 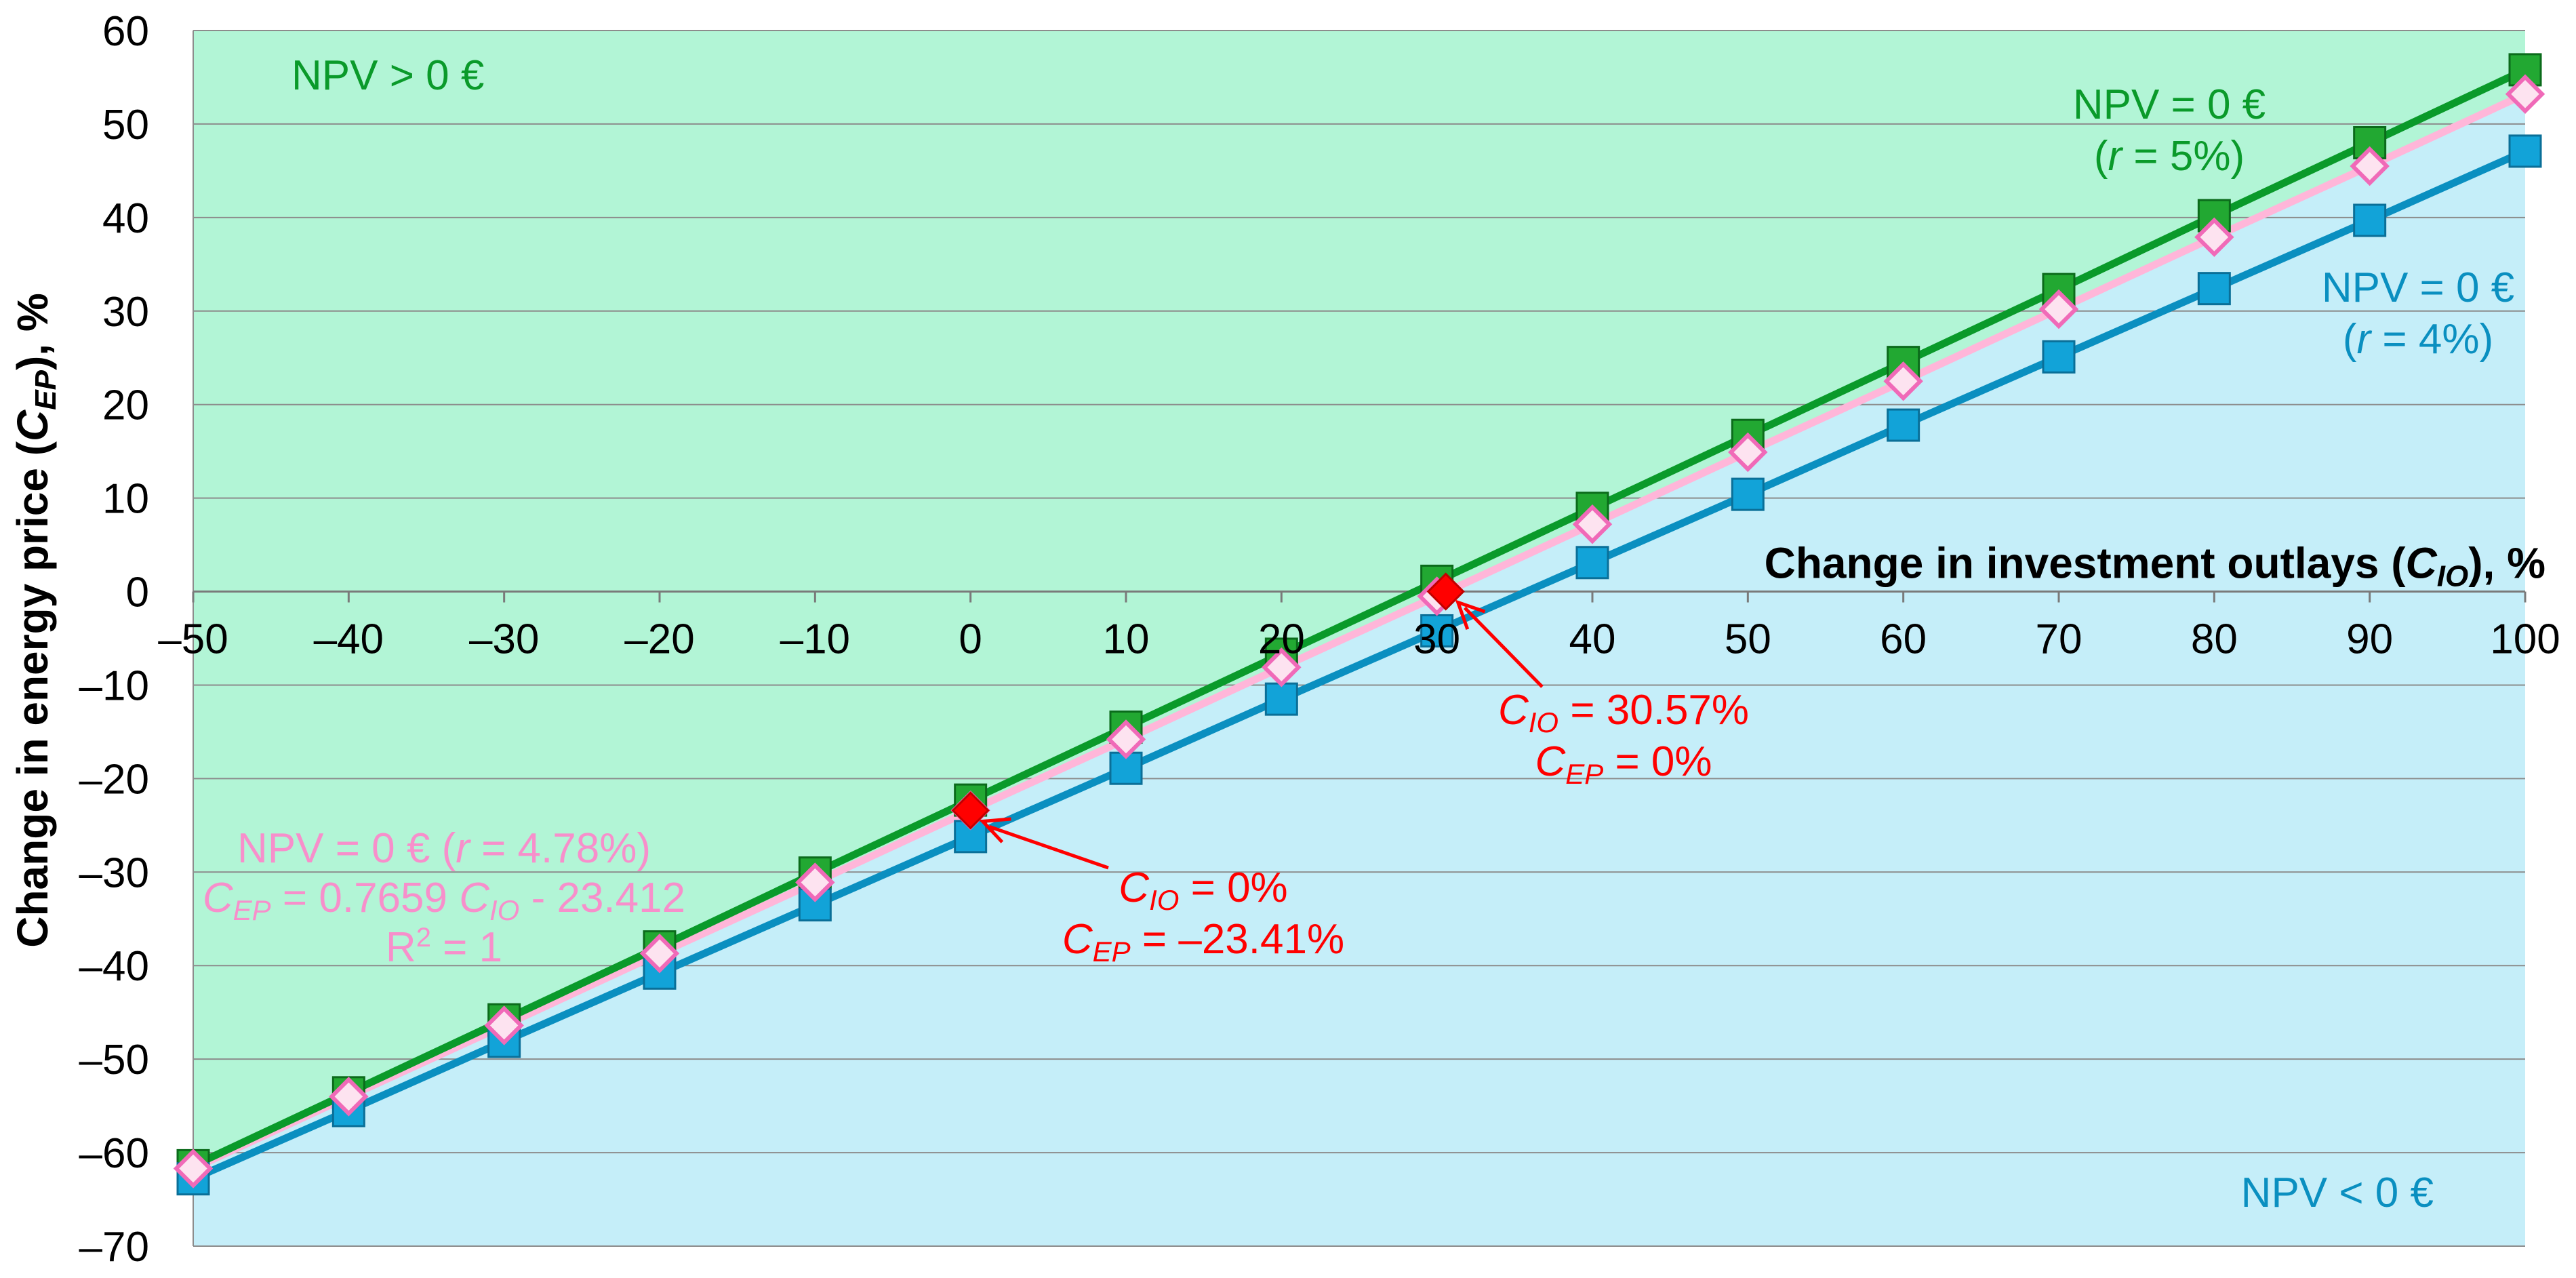 What do you see at coordinates (125, 125) in the screenshot?
I see `y-tick-label: 50` at bounding box center [125, 125].